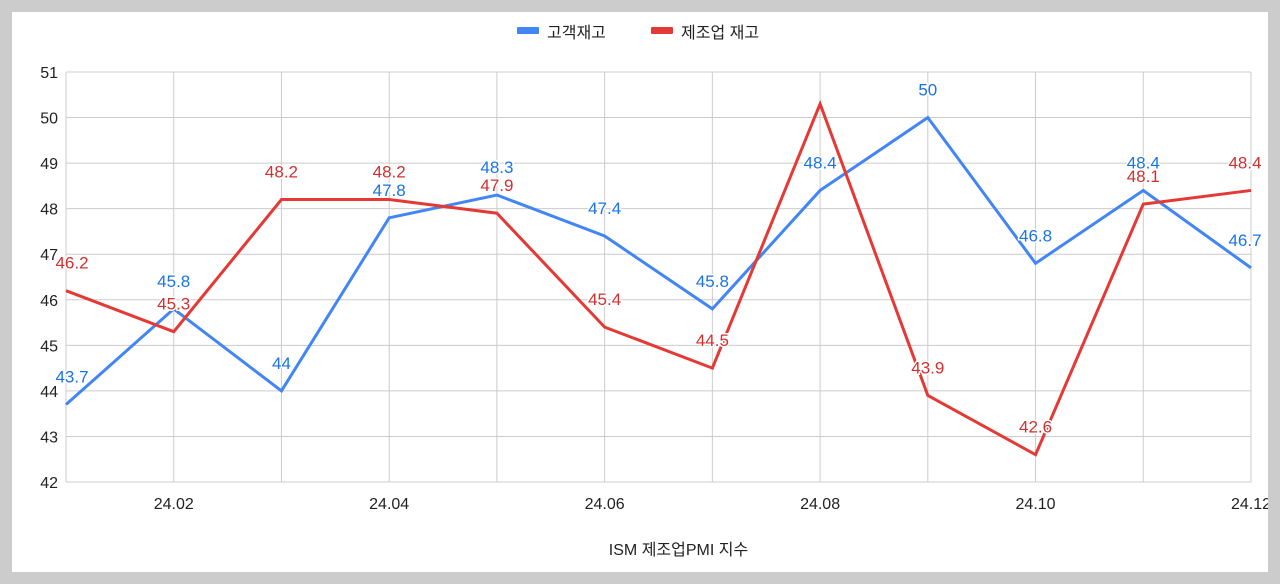 The image size is (1280, 584). What do you see at coordinates (1035, 427) in the screenshot?
I see `data-label: 42.6` at bounding box center [1035, 427].